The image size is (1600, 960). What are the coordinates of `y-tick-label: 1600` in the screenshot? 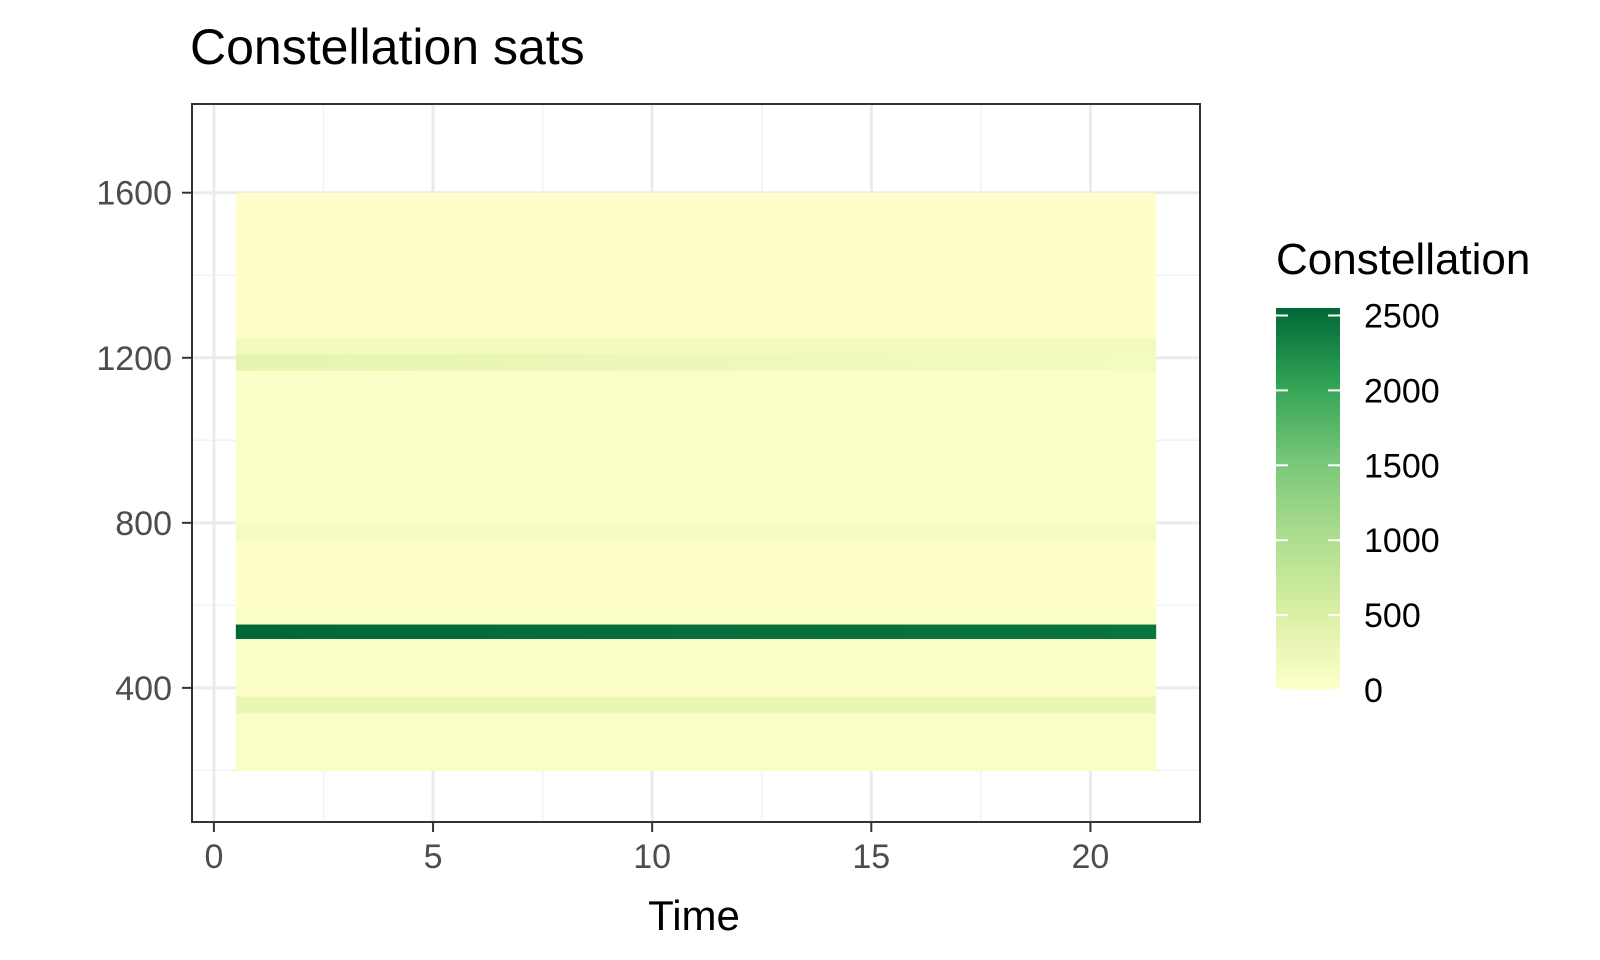 It's located at (134, 194).